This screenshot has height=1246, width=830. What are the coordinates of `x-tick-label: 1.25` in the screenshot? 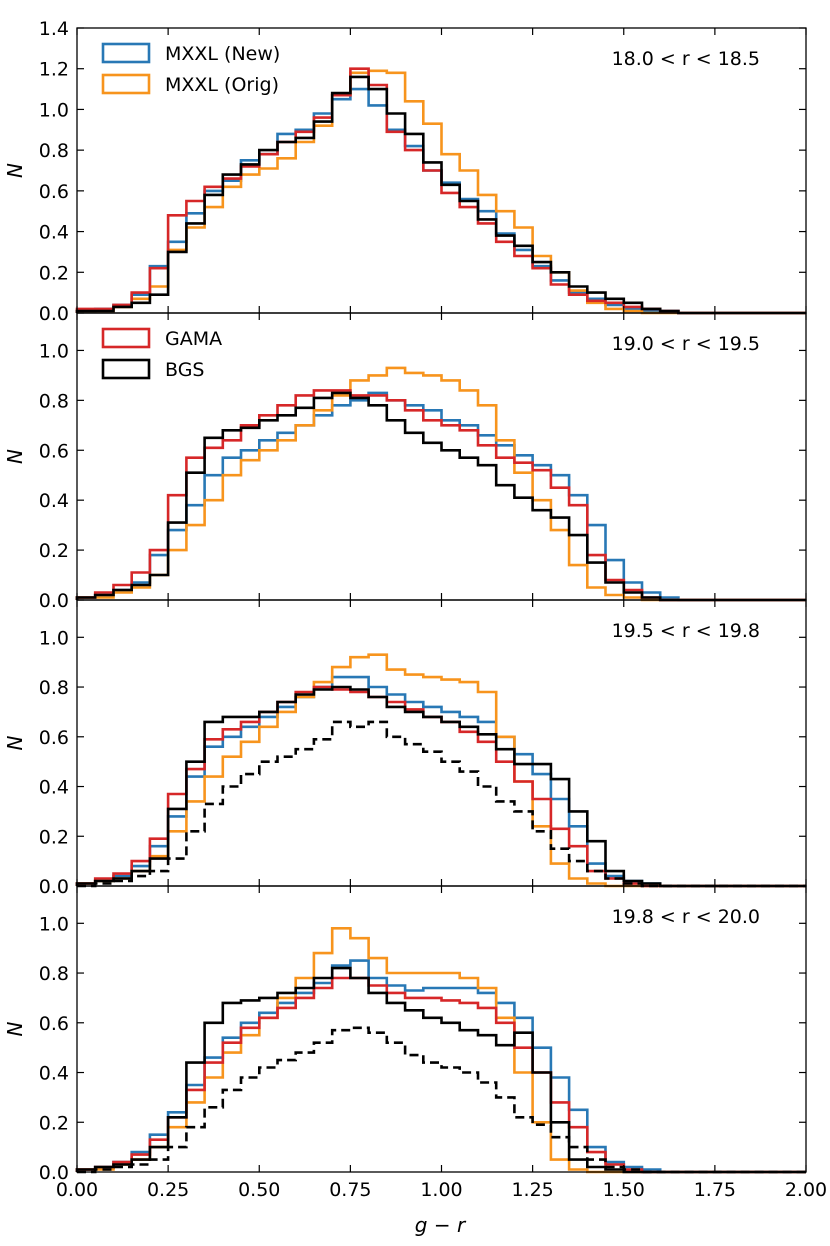 It's located at (532, 1190).